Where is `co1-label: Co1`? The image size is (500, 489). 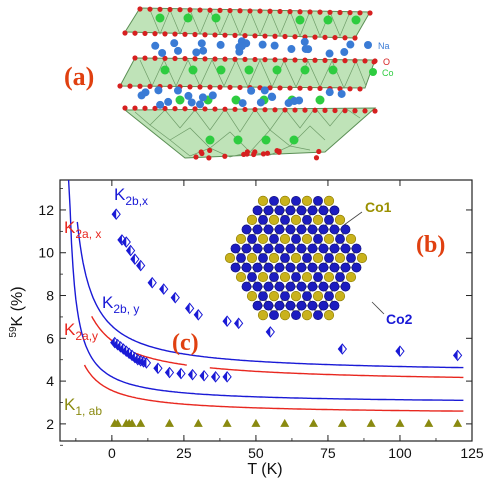
co1-label: Co1 is located at coordinates (378, 207).